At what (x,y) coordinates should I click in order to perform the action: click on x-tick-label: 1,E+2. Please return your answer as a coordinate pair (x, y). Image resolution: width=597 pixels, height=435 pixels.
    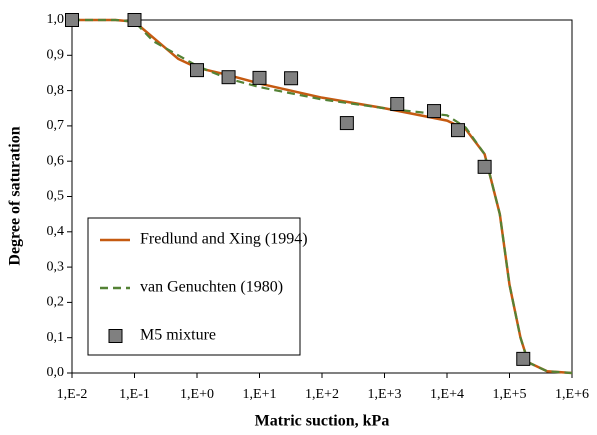
    Looking at the image, I should click on (322, 394).